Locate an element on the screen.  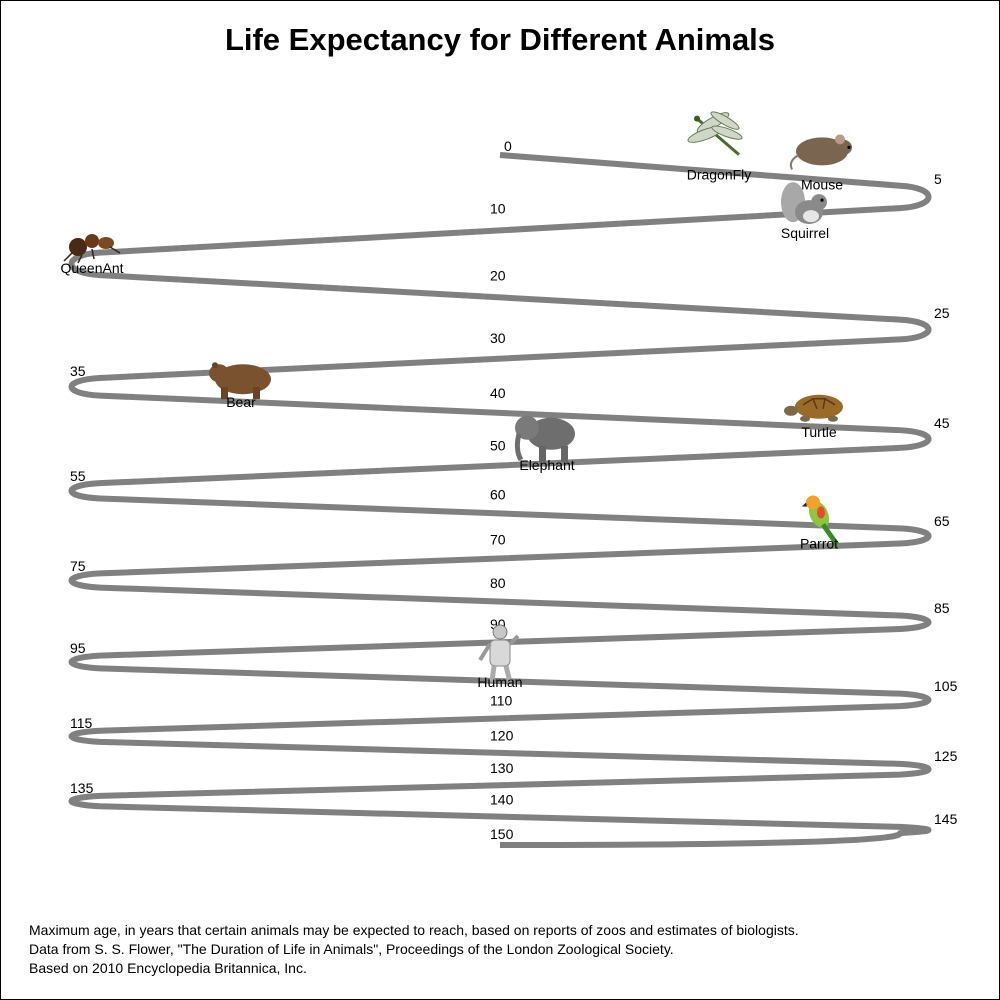
animal-label-human: Human is located at coordinates (499, 682).